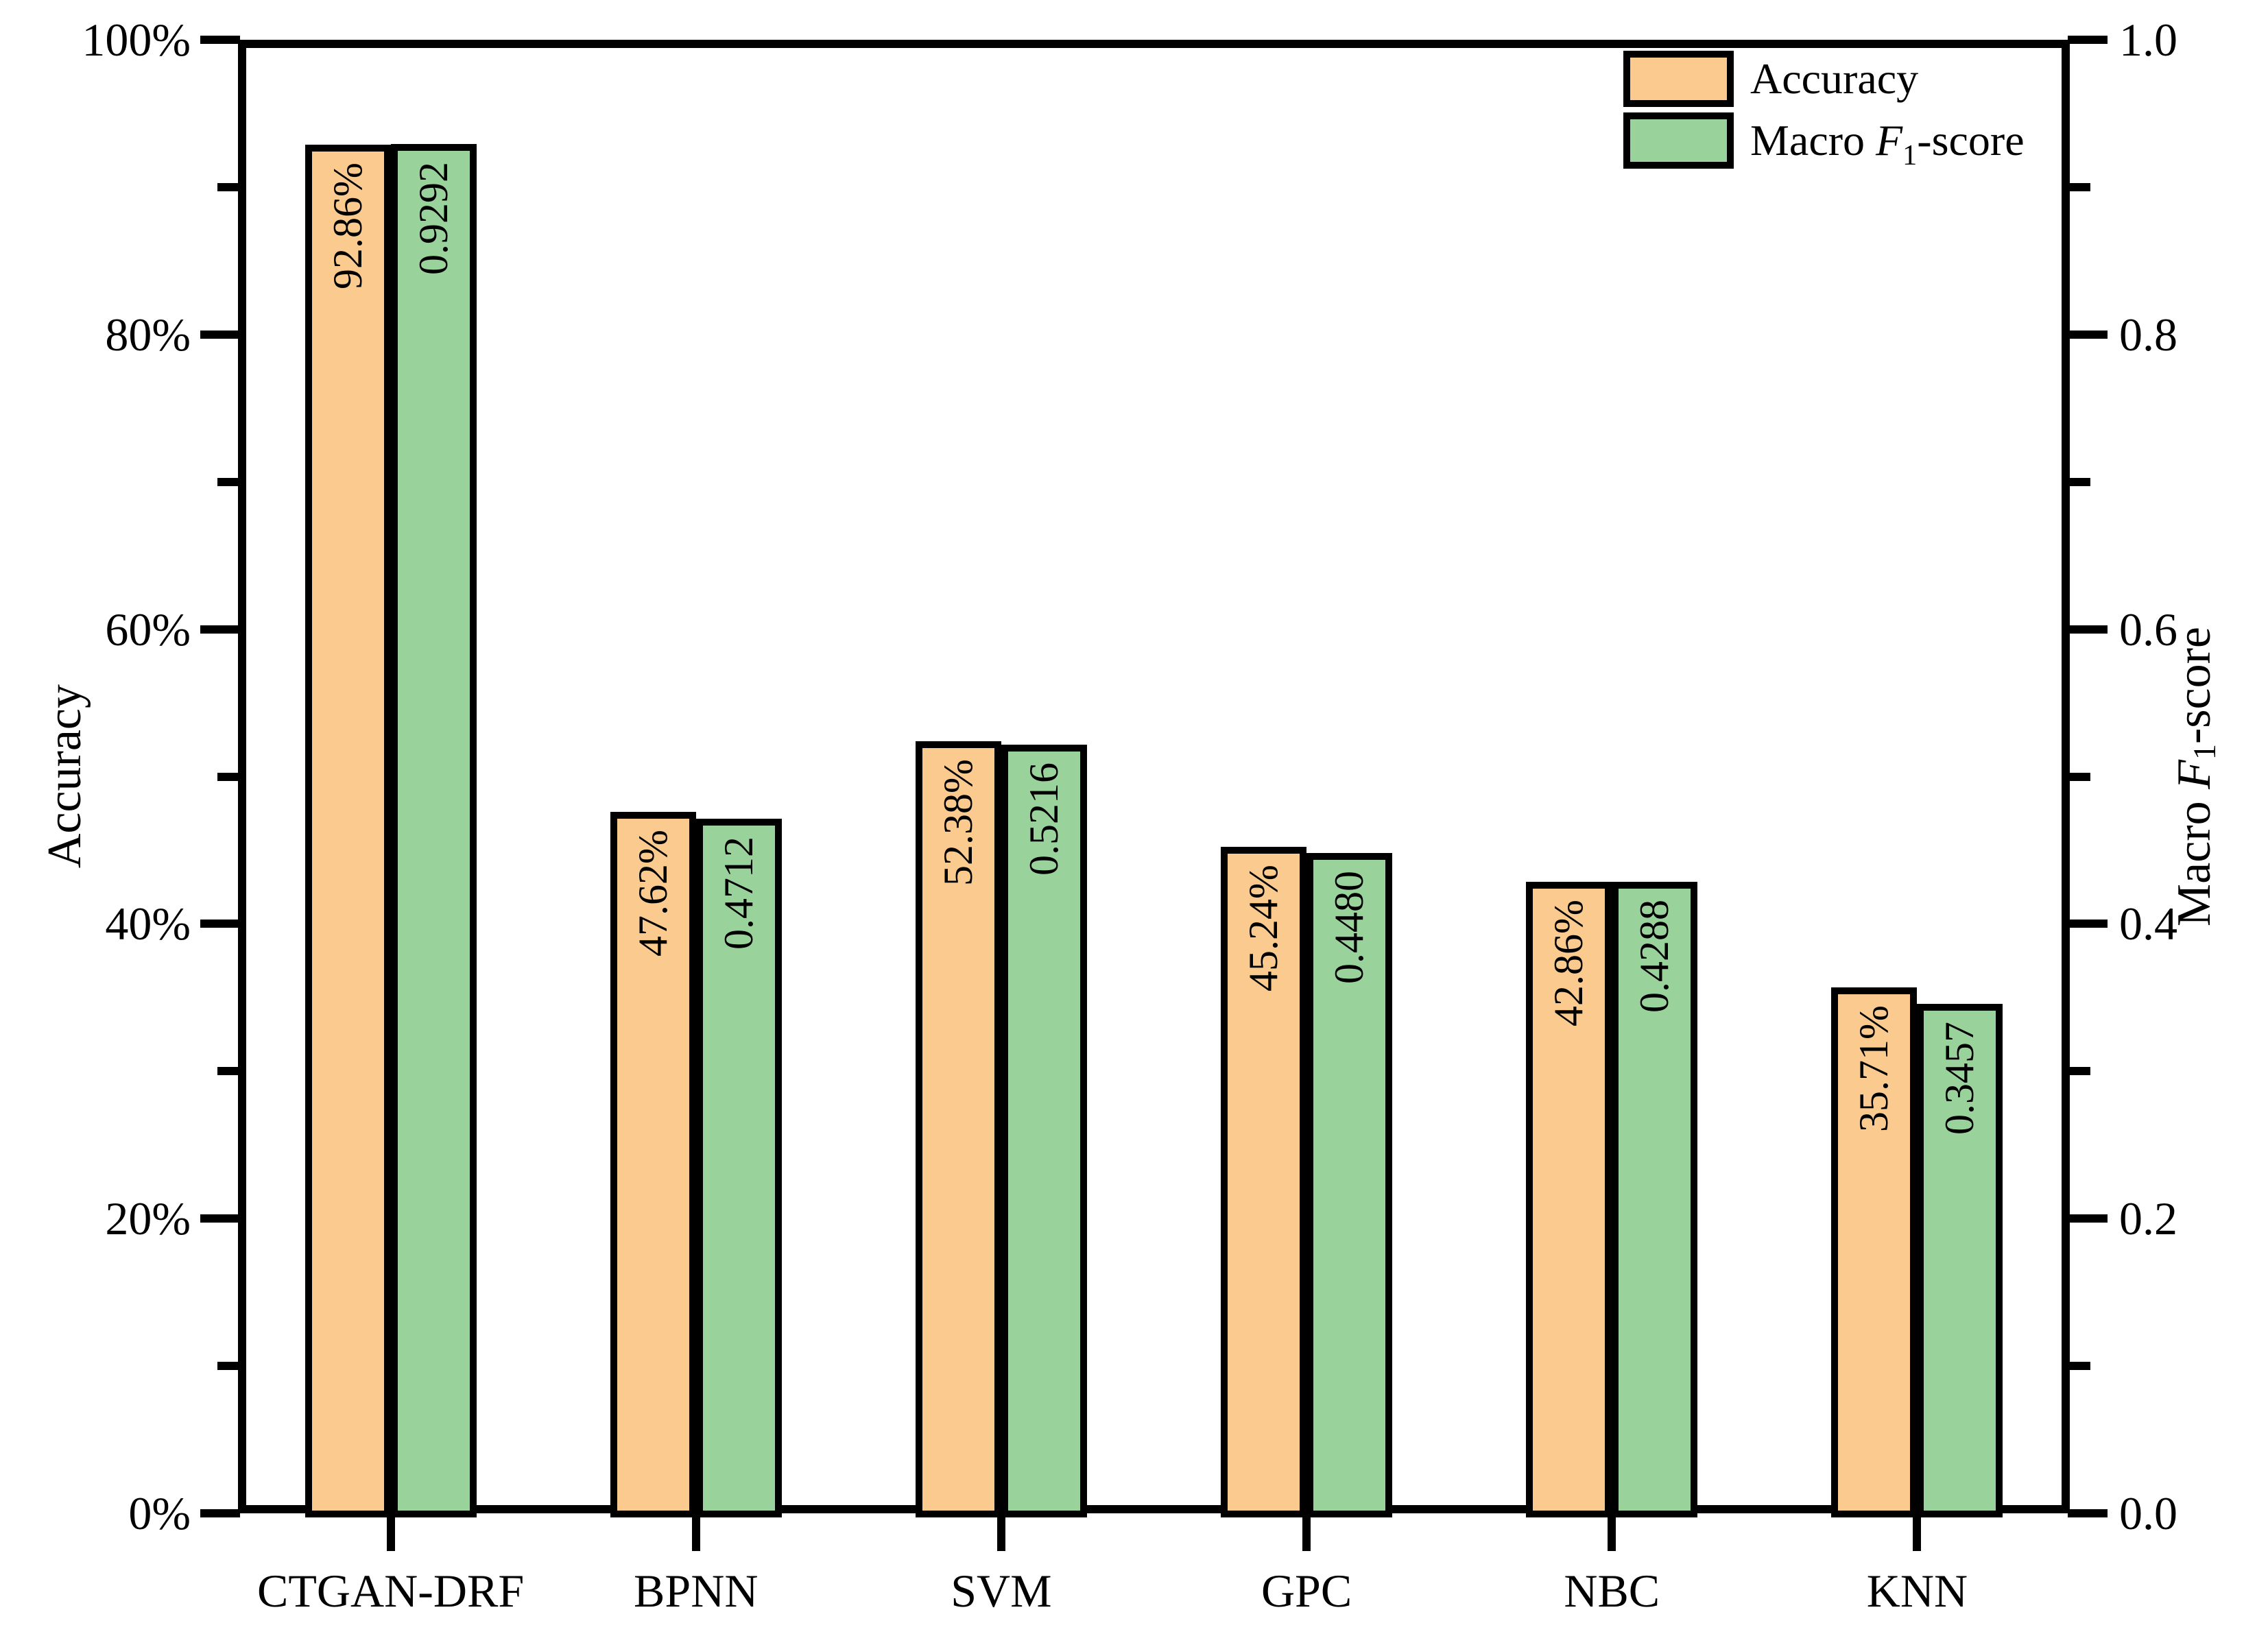  What do you see at coordinates (1971, 140) in the screenshot?
I see `legend-f1-suffix: -score` at bounding box center [1971, 140].